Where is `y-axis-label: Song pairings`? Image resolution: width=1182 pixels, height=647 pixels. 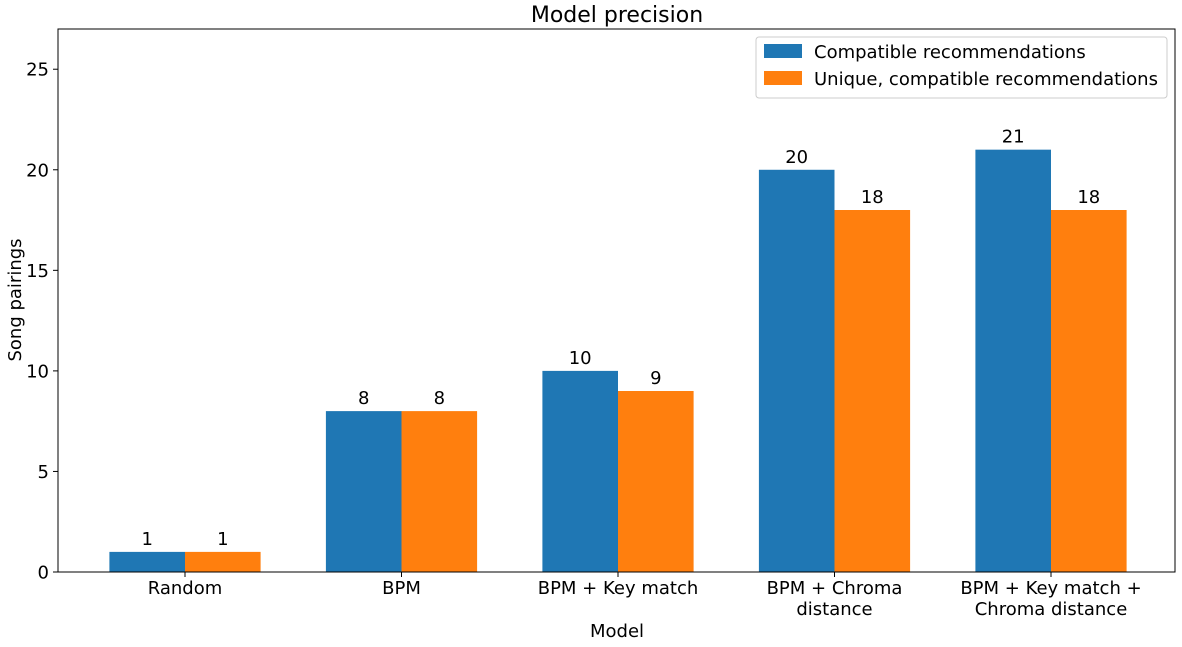
y-axis-label: Song pairings is located at coordinates (15, 299).